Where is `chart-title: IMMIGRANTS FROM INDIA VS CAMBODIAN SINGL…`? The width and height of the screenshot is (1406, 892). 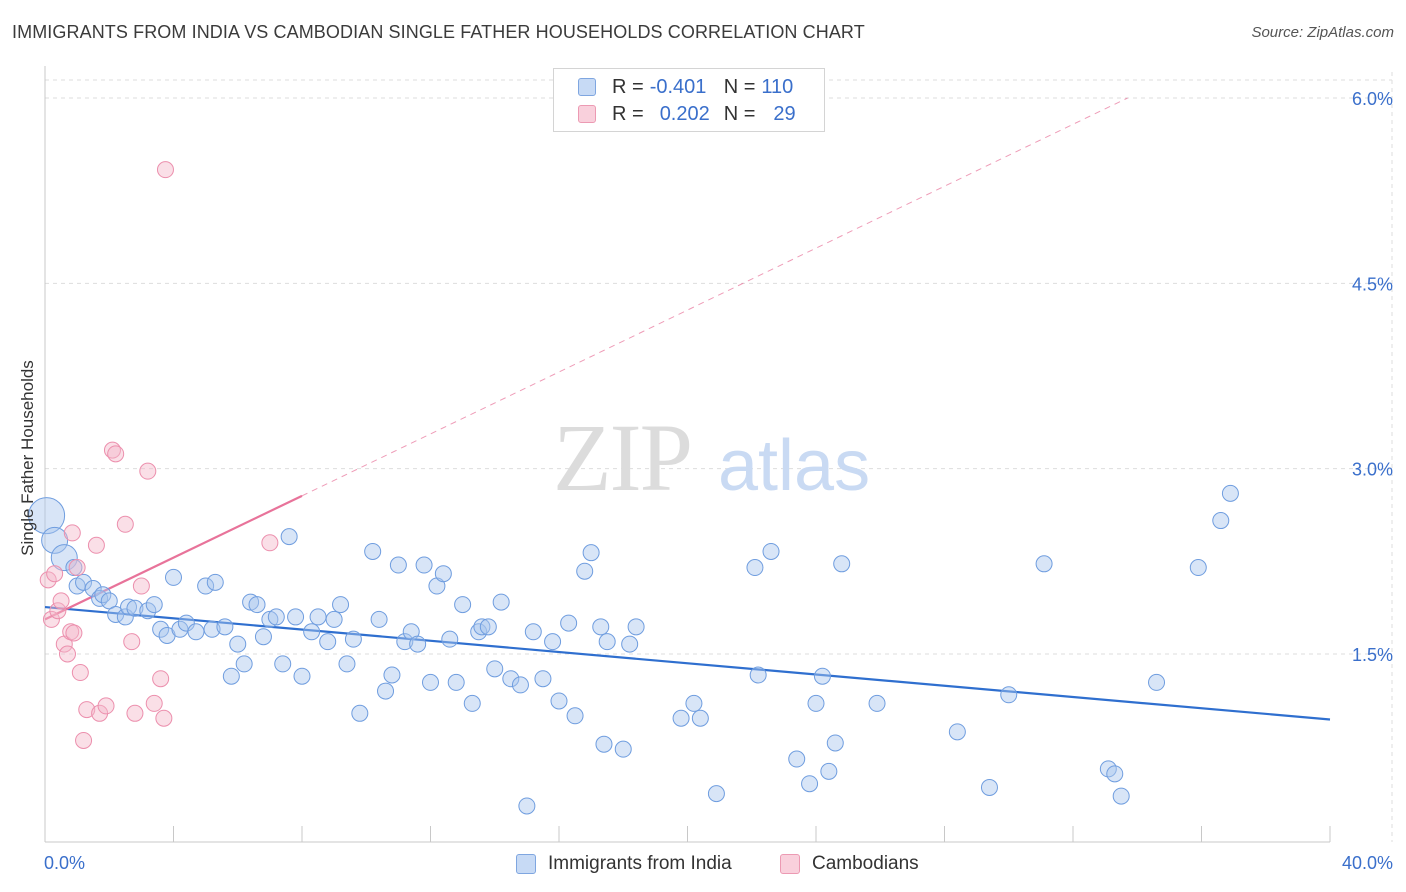
chart-title: IMMIGRANTS FROM INDIA VS CAMBODIAN SINGL… is located at coordinates (438, 32).